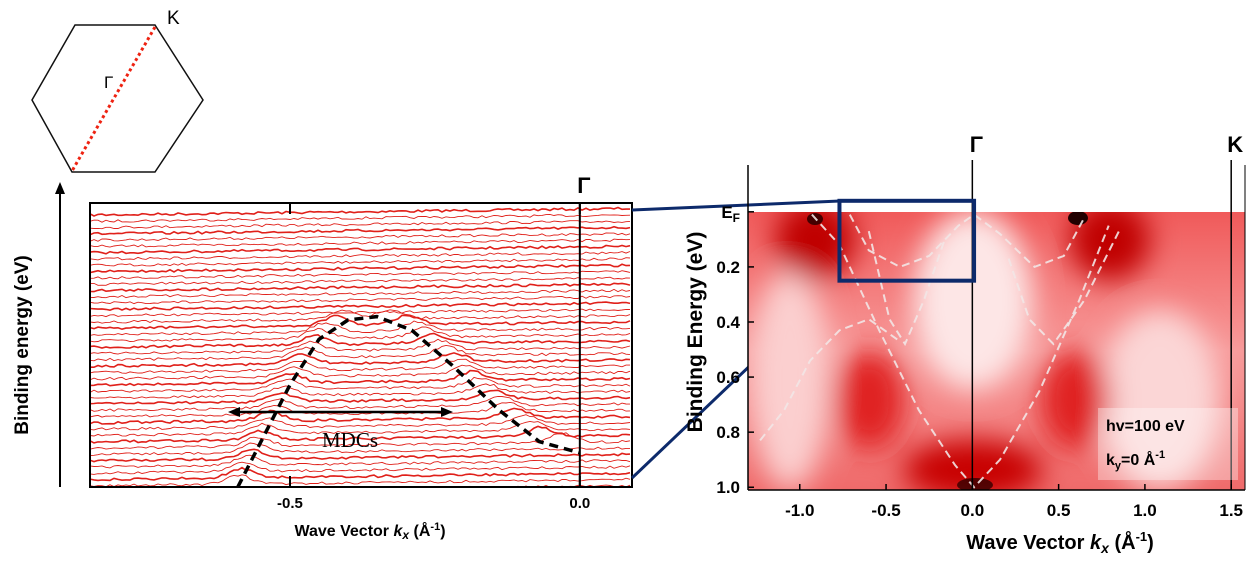  What do you see at coordinates (736, 218) in the screenshot?
I see `y-tick-label-sub: F` at bounding box center [736, 218].